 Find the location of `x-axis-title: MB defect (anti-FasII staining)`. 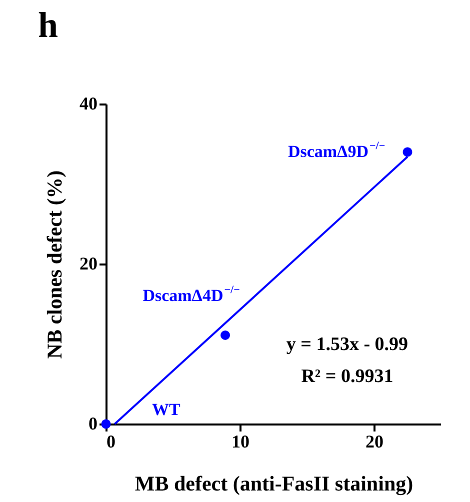

x-axis-title: MB defect (anti-FasII staining) is located at coordinates (274, 484).